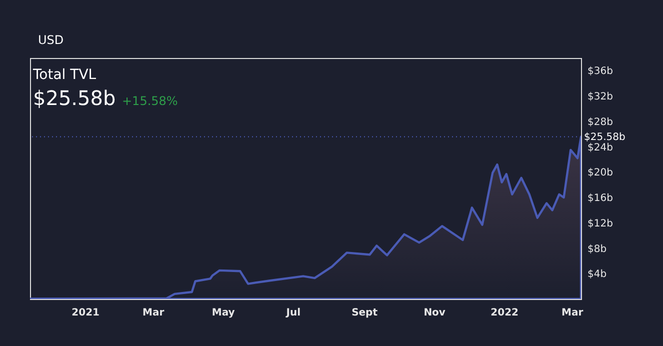 The height and width of the screenshot is (346, 663). Describe the element at coordinates (600, 198) in the screenshot. I see `y-tick-label: $16b` at that location.